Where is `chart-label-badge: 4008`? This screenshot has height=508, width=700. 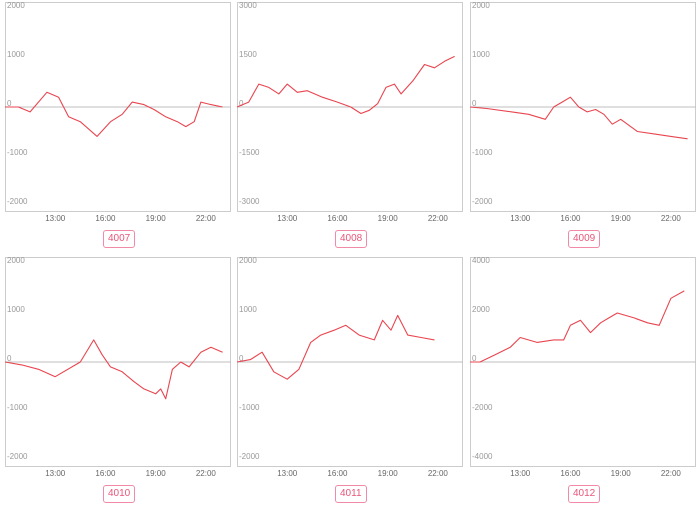
chart-label-badge: 4008 is located at coordinates (351, 239).